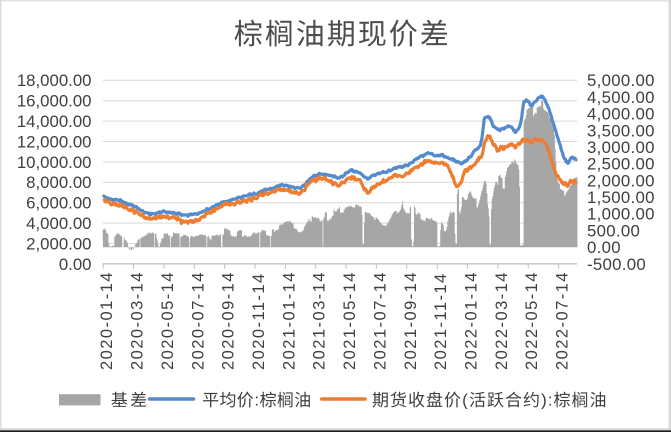 This screenshot has height=432, width=671. Describe the element at coordinates (54, 101) in the screenshot. I see `svg-text: 16,000.00` at that location.